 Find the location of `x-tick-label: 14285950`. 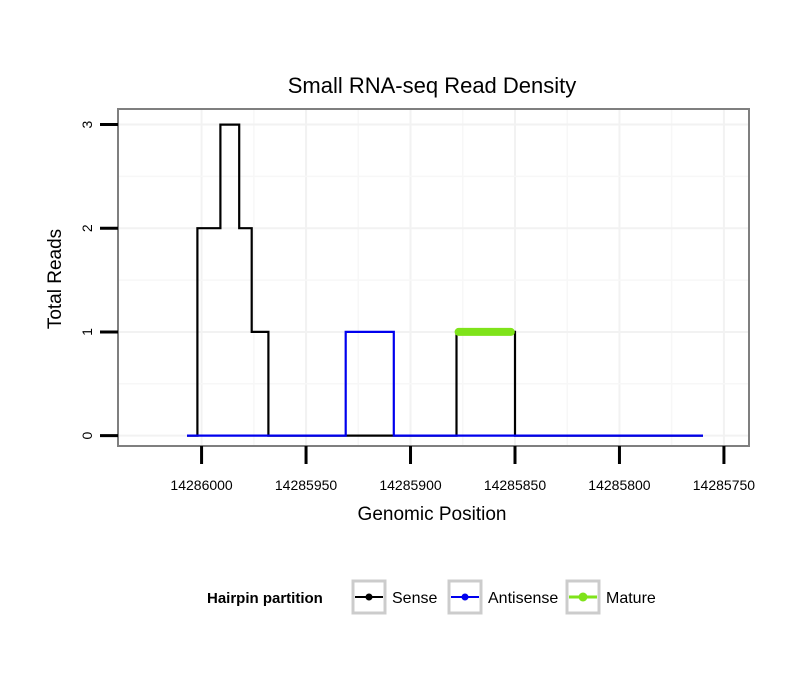

x-tick-label: 14285950 is located at coordinates (306, 485).